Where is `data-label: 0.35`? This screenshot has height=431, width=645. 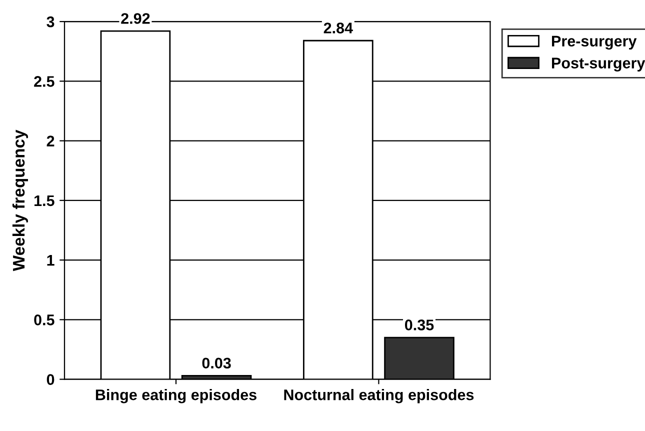 data-label: 0.35 is located at coordinates (419, 325).